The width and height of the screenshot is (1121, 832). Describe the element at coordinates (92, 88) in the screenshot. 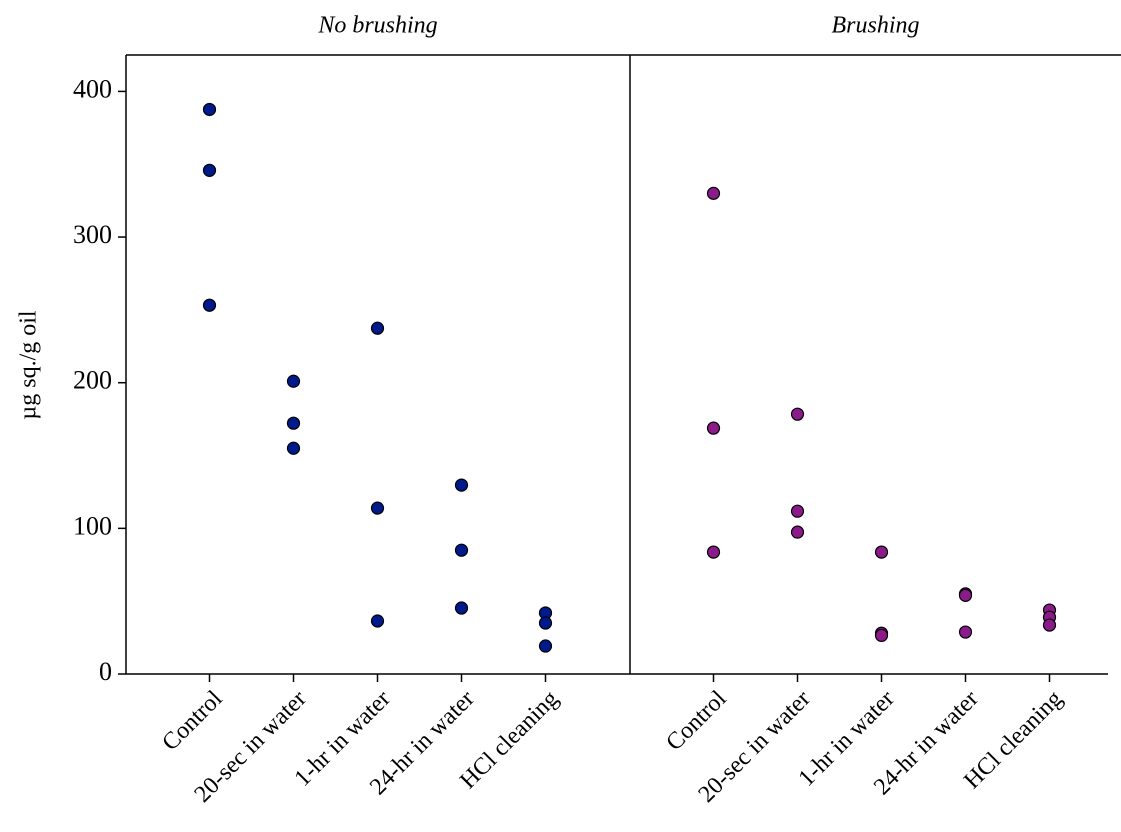

I see `y-tick-label: 400` at that location.